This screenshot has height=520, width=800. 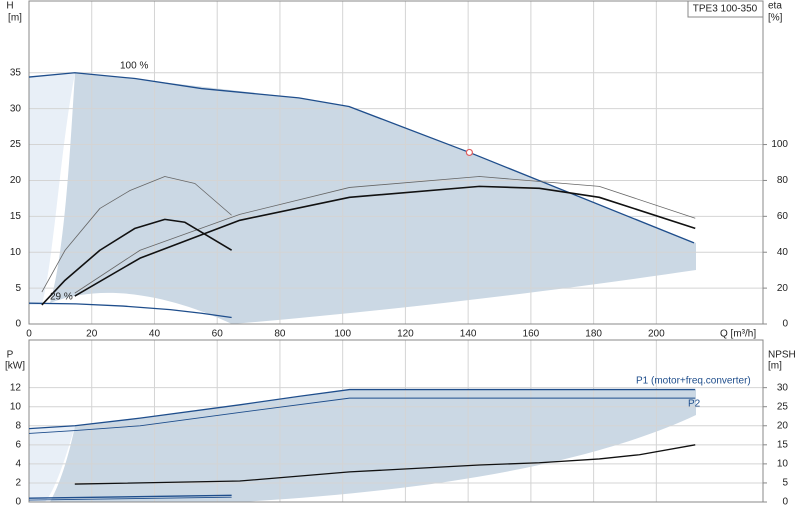 What do you see at coordinates (775, 6) in the screenshot?
I see `y2-axis-label: eta` at bounding box center [775, 6].